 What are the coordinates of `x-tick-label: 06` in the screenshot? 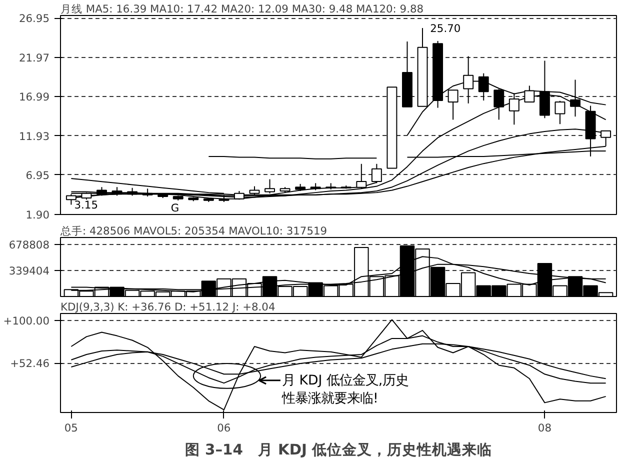 It's located at (224, 428).